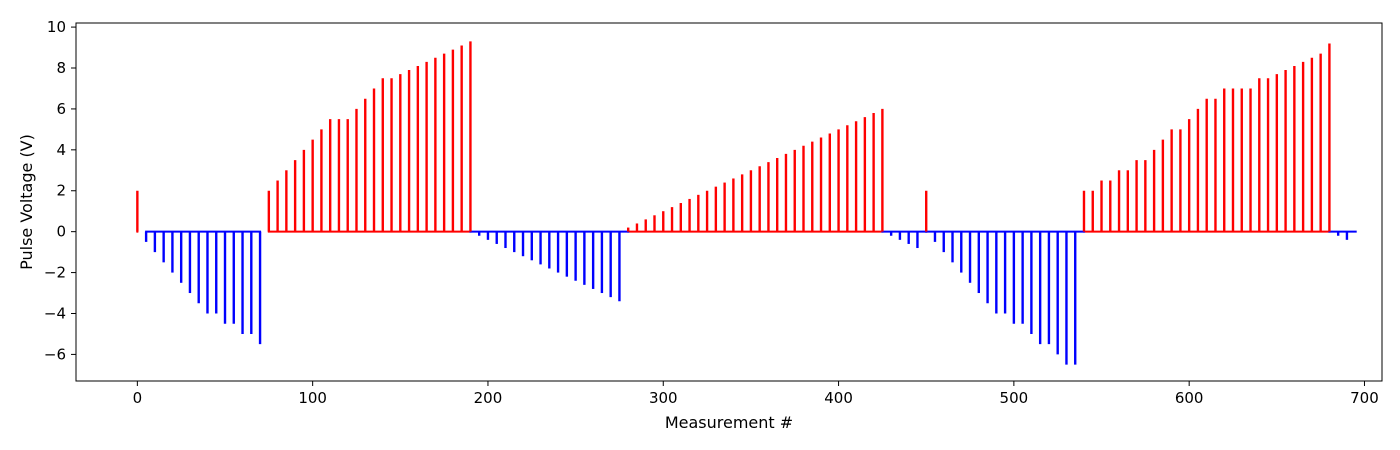 The height and width of the screenshot is (450, 1400). Describe the element at coordinates (55, 273) in the screenshot. I see `y-tick-label: −2` at that location.